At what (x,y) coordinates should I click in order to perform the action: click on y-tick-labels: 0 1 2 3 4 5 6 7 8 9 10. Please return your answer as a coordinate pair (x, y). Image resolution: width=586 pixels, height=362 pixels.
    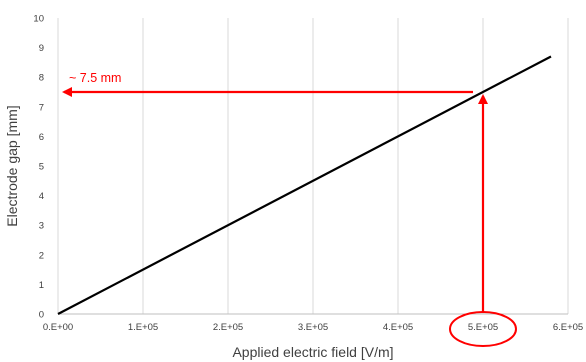
    Looking at the image, I should click on (38, 167).